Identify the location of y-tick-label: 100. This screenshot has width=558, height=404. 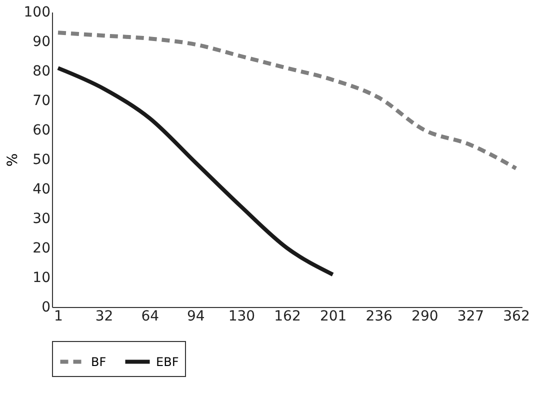
(37, 12).